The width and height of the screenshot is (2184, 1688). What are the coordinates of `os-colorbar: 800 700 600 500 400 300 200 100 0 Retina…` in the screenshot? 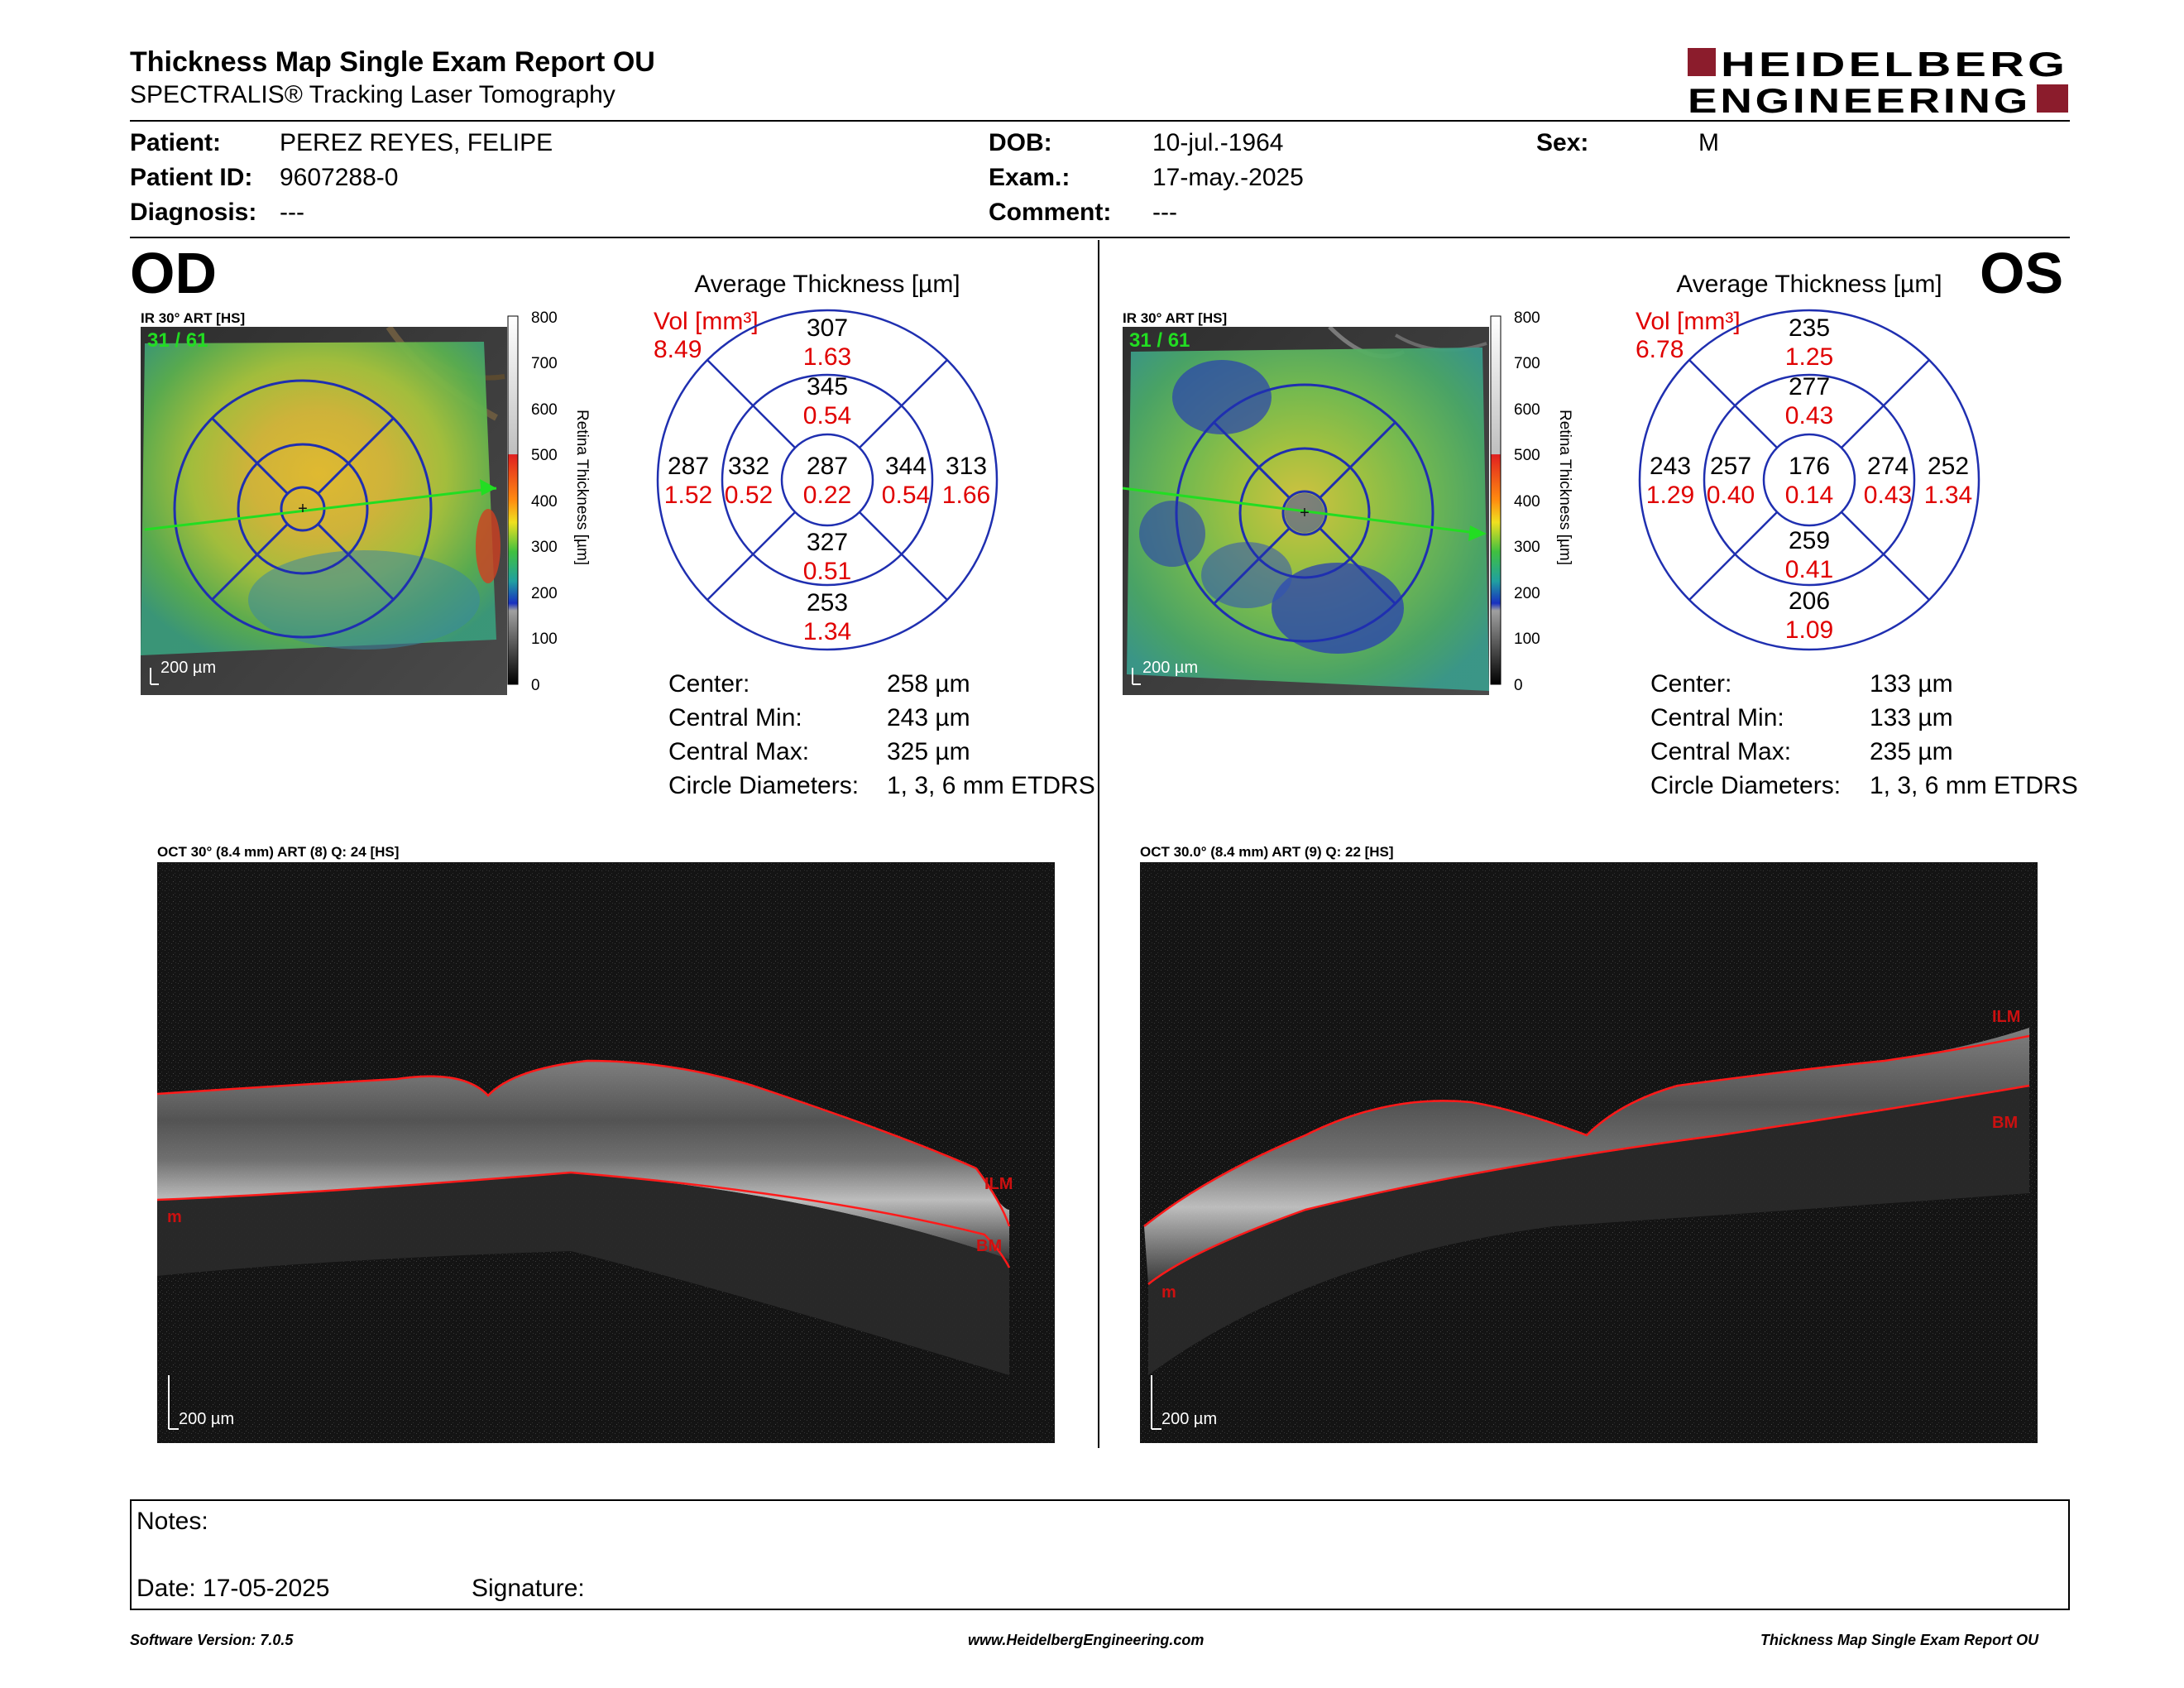 It's located at (1531, 501).